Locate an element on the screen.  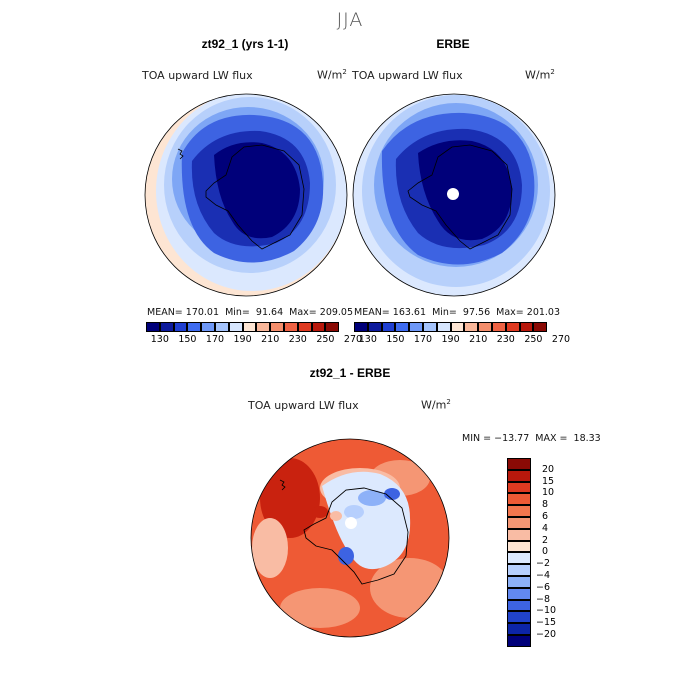
colorbar-top-left is located at coordinates (243, 327).